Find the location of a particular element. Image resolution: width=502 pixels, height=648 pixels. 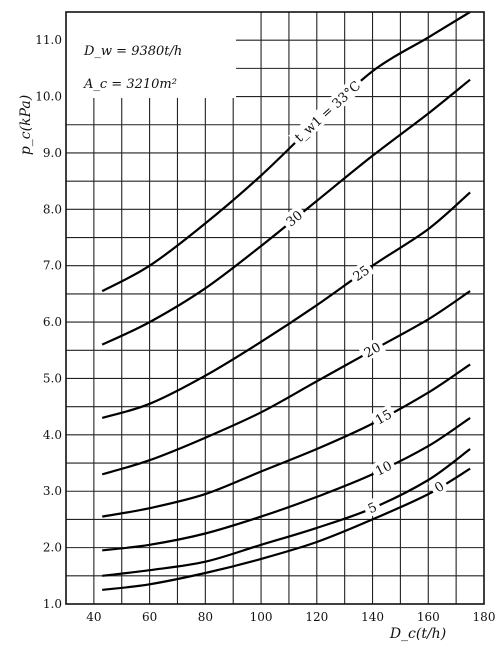

y-tick-label: 7.0 is located at coordinates (52, 266).